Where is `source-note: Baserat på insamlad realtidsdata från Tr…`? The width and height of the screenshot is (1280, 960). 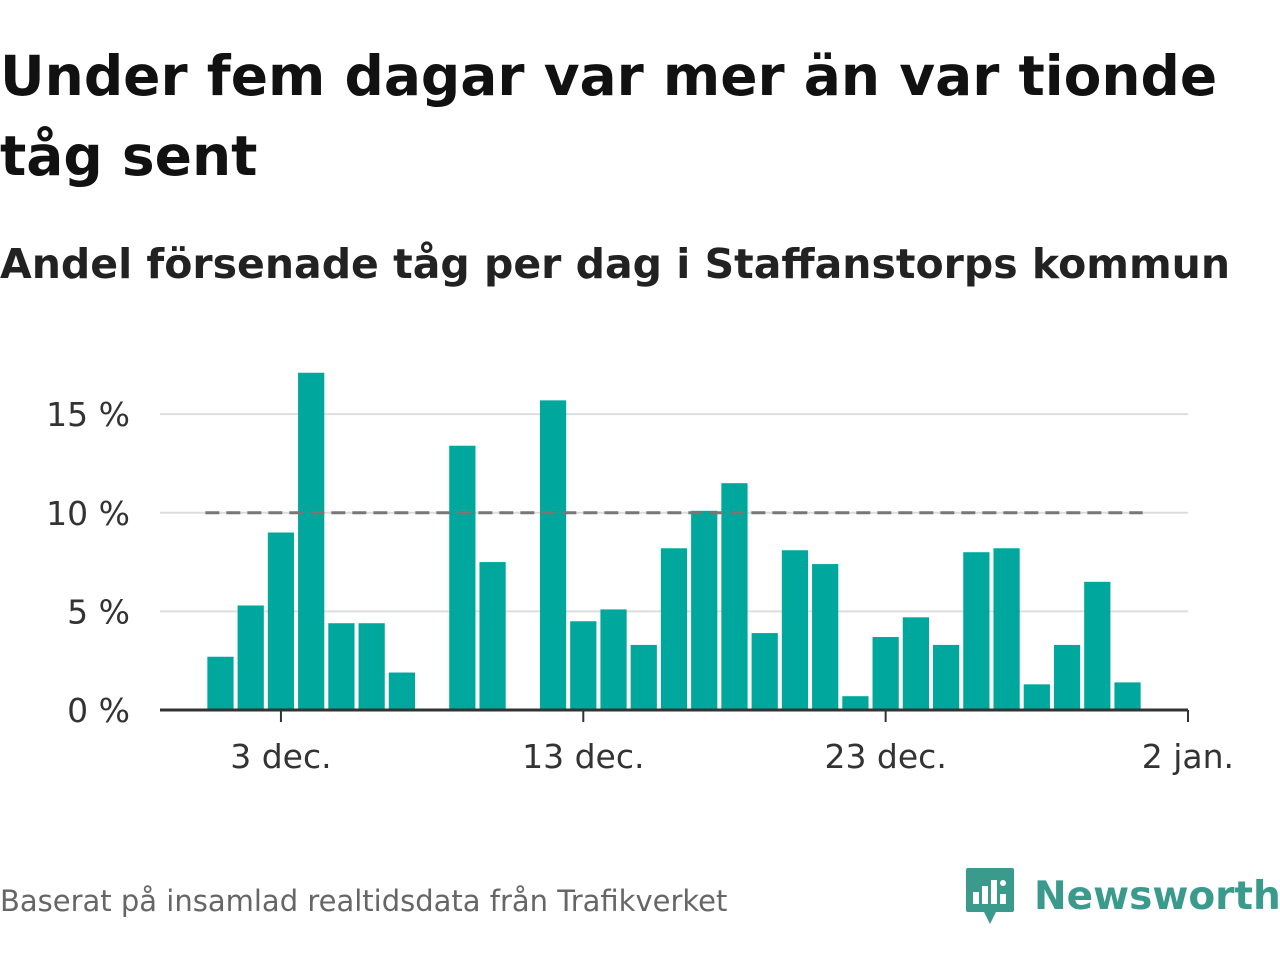
source-note: Baserat på insamlad realtidsdata från Tr… is located at coordinates (364, 901).